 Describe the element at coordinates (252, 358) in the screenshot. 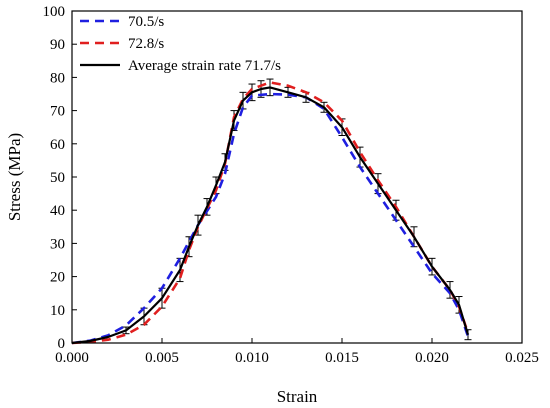

I see `x-tick-label: 0.010` at that location.